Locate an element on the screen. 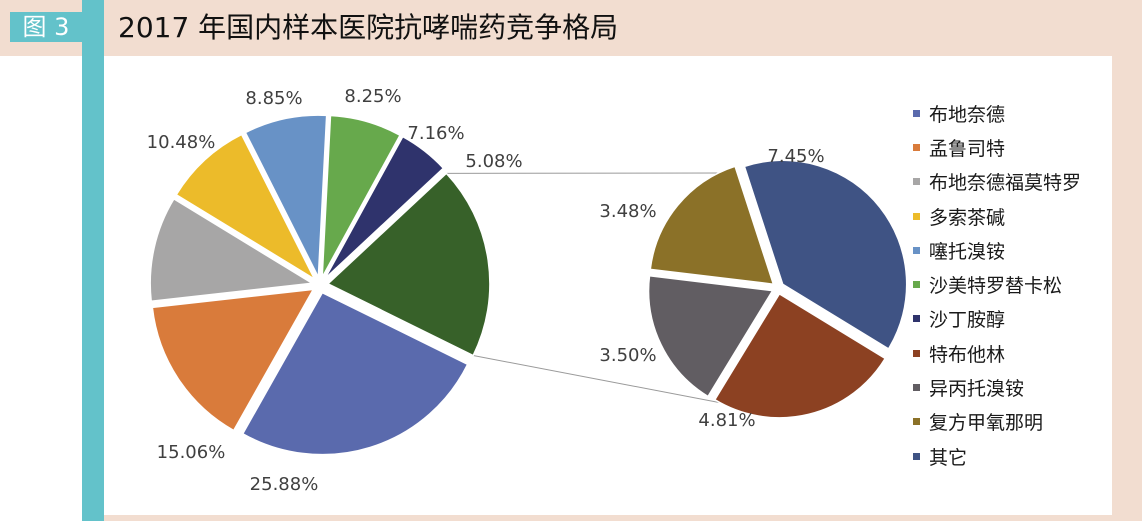 This screenshot has width=1142, height=521. connector-lines is located at coordinates (595, 290).